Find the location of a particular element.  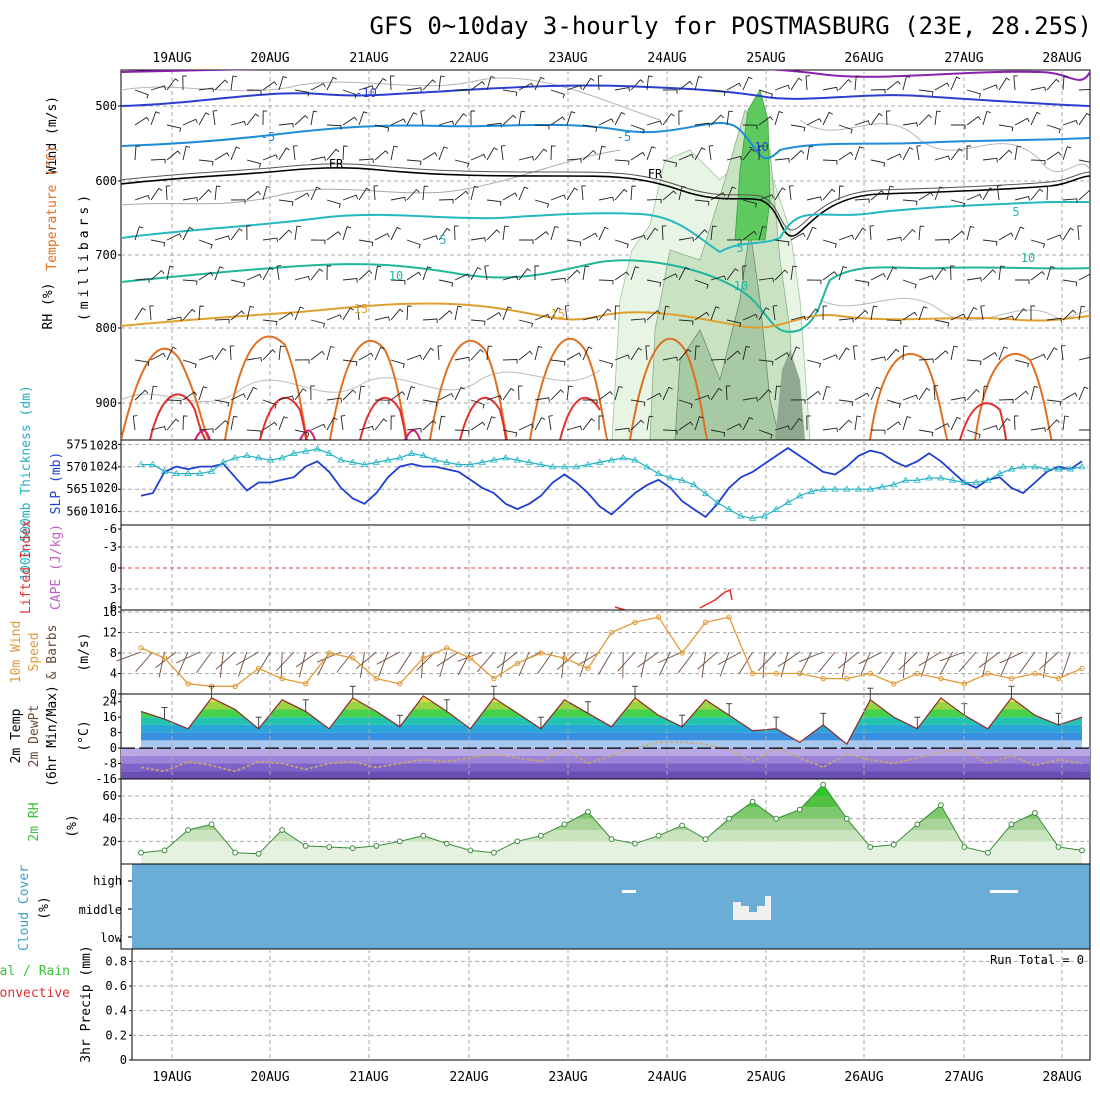

date-label-bottom: 28AUG is located at coordinates (1061, 1077).